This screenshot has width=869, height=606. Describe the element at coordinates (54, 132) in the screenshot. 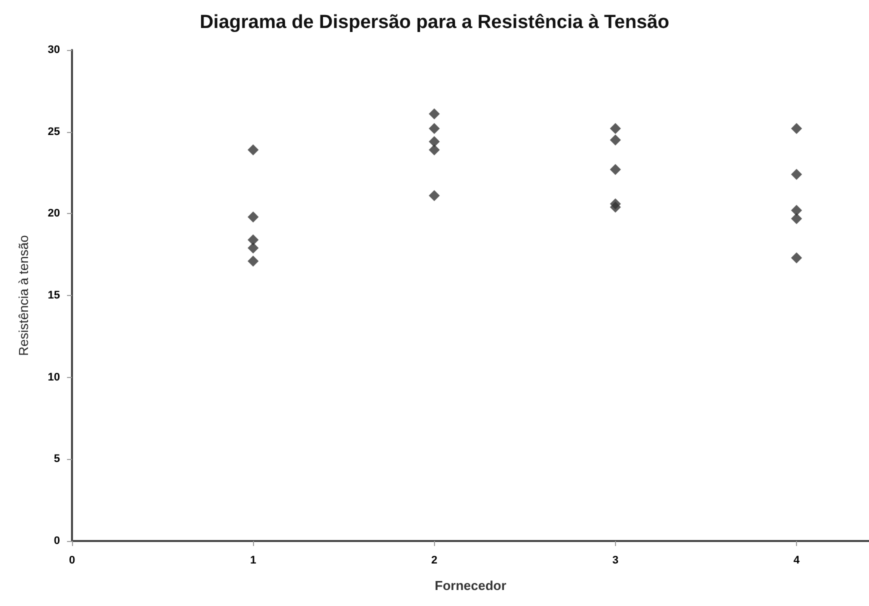

I see `y-tick-label: 25` at that location.